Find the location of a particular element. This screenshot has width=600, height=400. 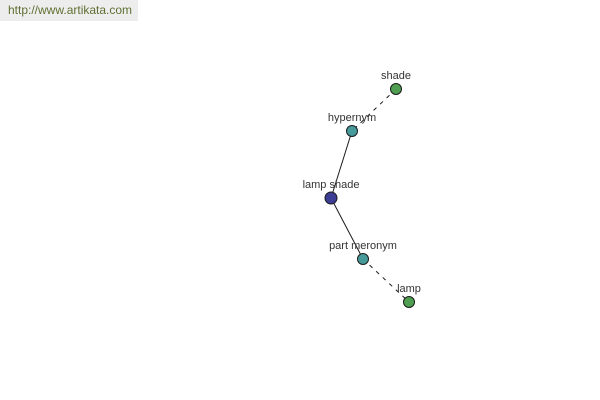

node-shade is located at coordinates (396, 89).